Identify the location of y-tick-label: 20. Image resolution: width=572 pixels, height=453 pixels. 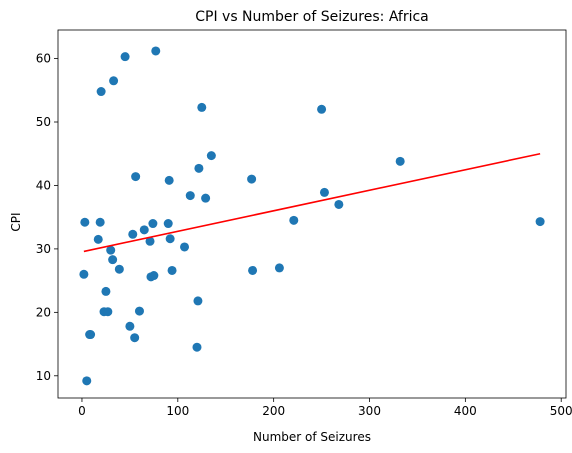
(43, 312).